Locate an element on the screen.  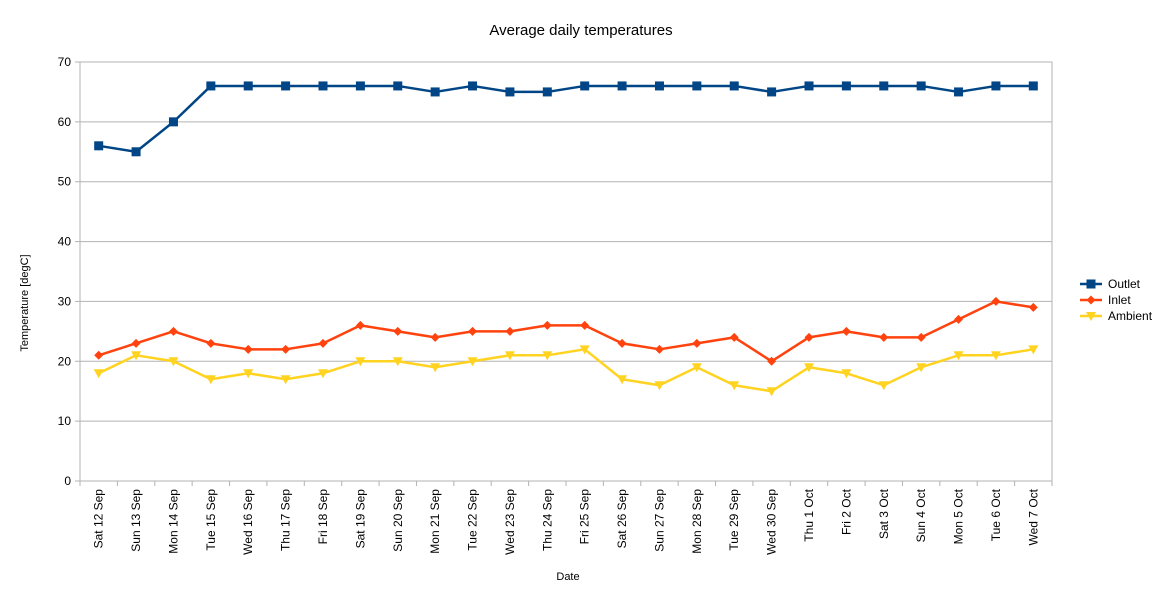
x-tick-label: Sat 26 Sep is located at coordinates (622, 519).